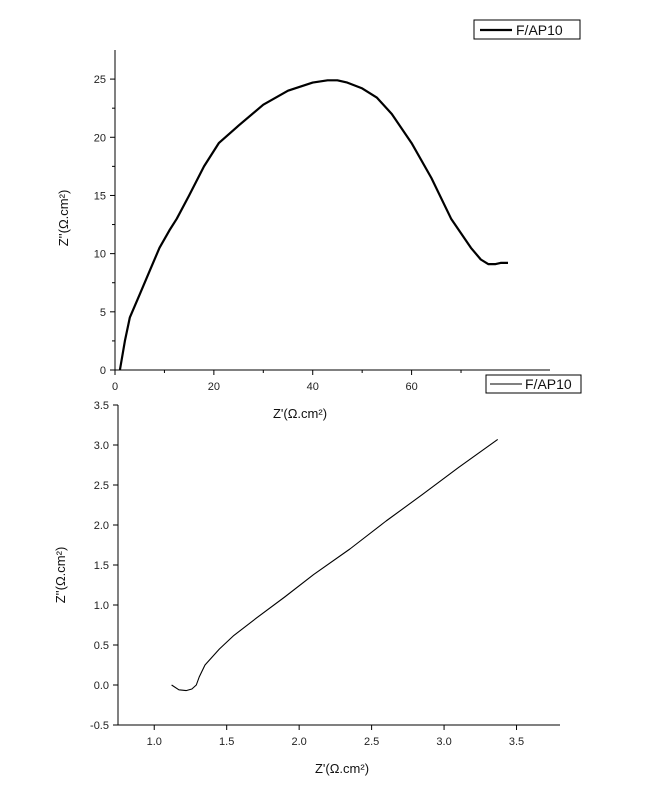 The width and height of the screenshot is (652, 800). Describe the element at coordinates (214, 387) in the screenshot. I see `chart-top-x-tick-label: 20` at that location.